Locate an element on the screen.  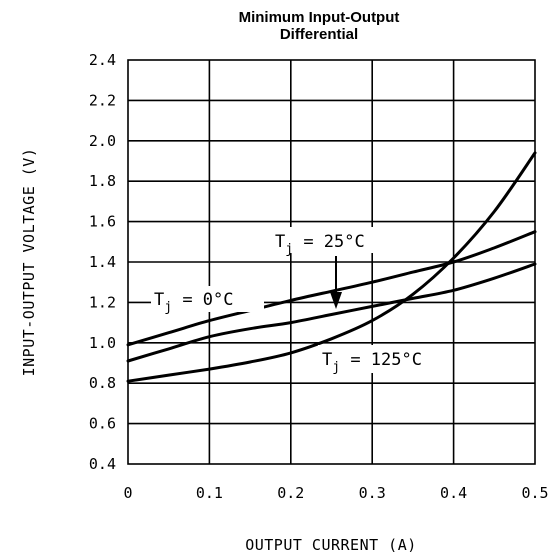
label-tj-25c: Tj = 25°C is located at coordinates (320, 244).